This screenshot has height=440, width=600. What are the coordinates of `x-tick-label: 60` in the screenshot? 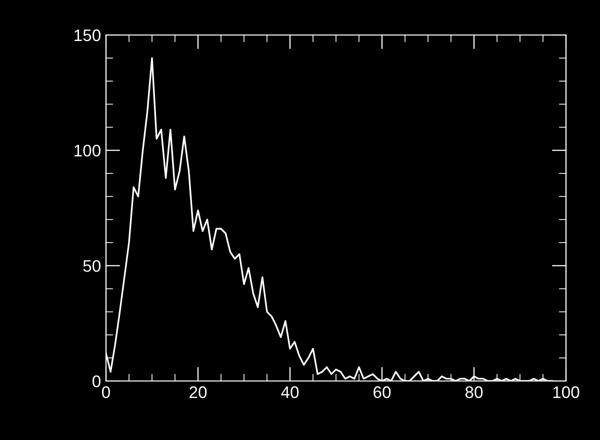 It's located at (382, 392).